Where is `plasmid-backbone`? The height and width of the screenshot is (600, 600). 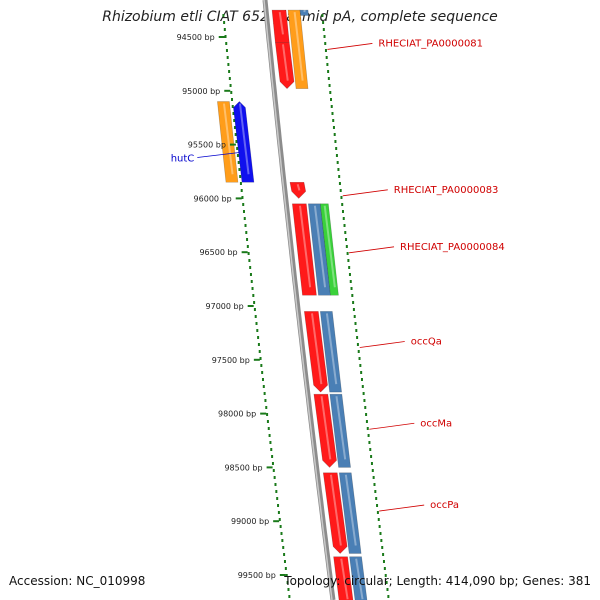 plasmid-backbone is located at coordinates (299, 300).